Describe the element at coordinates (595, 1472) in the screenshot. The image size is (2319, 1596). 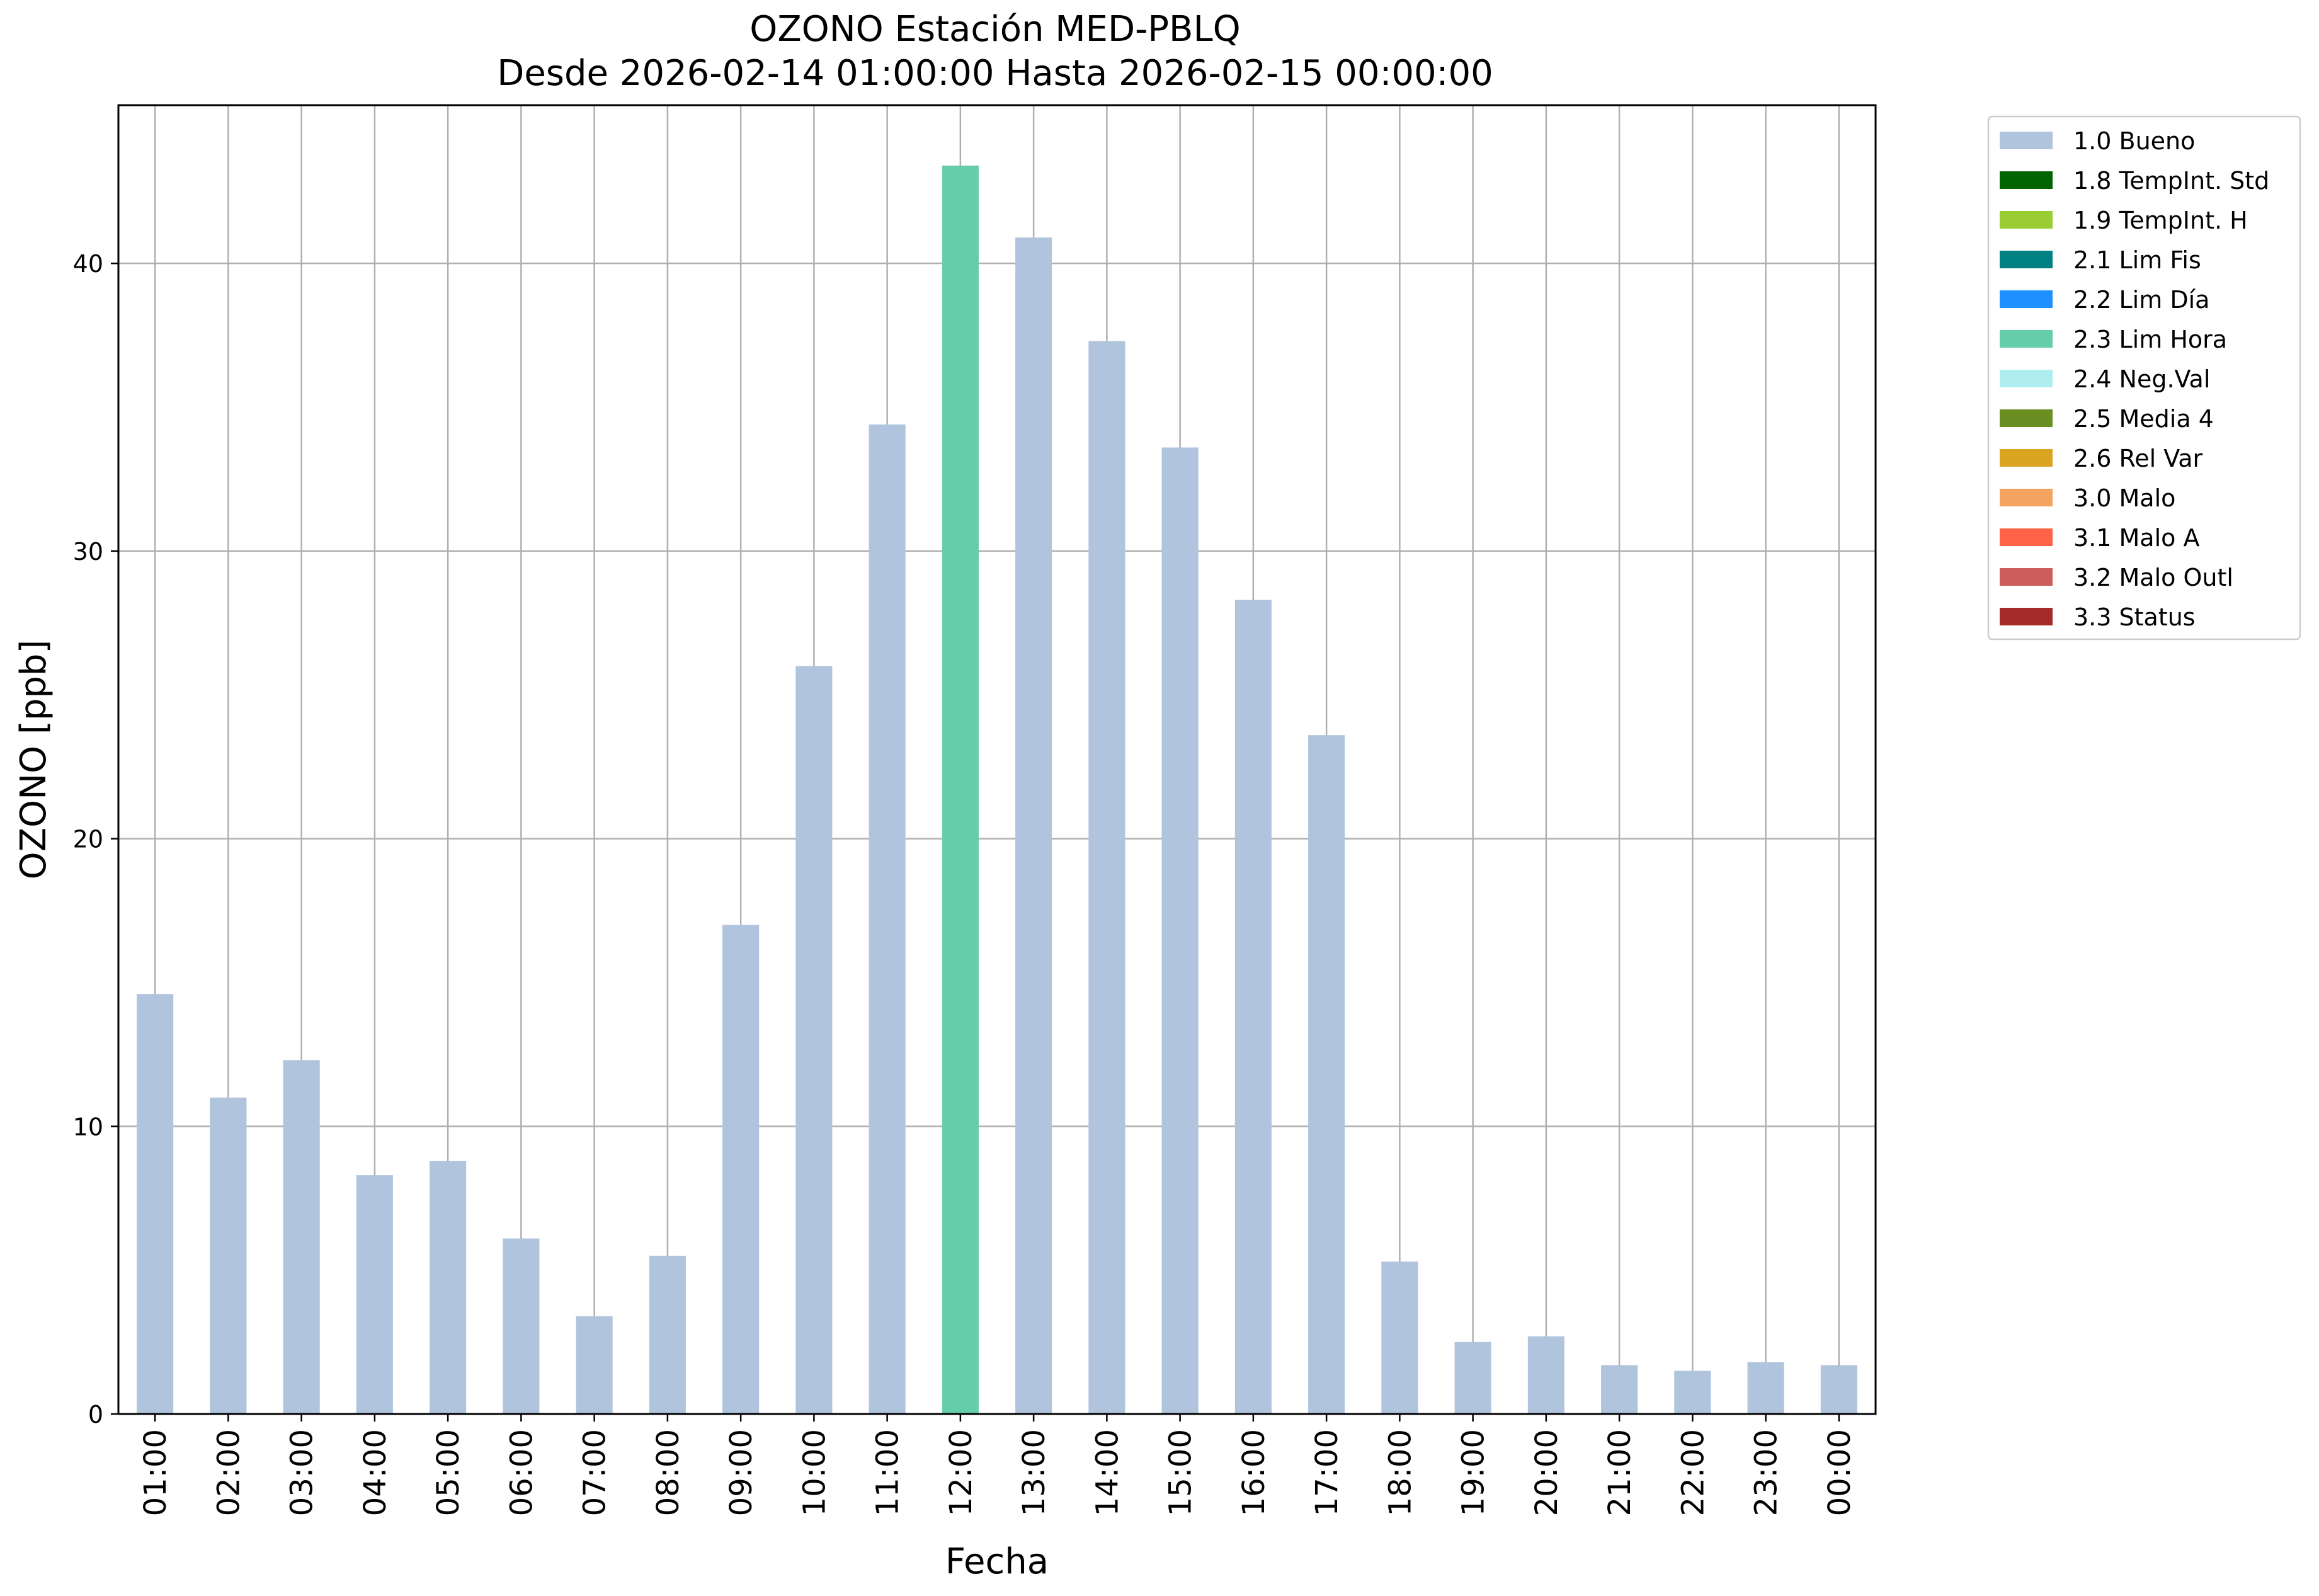
I see `x-tick-label: 07:00` at that location.